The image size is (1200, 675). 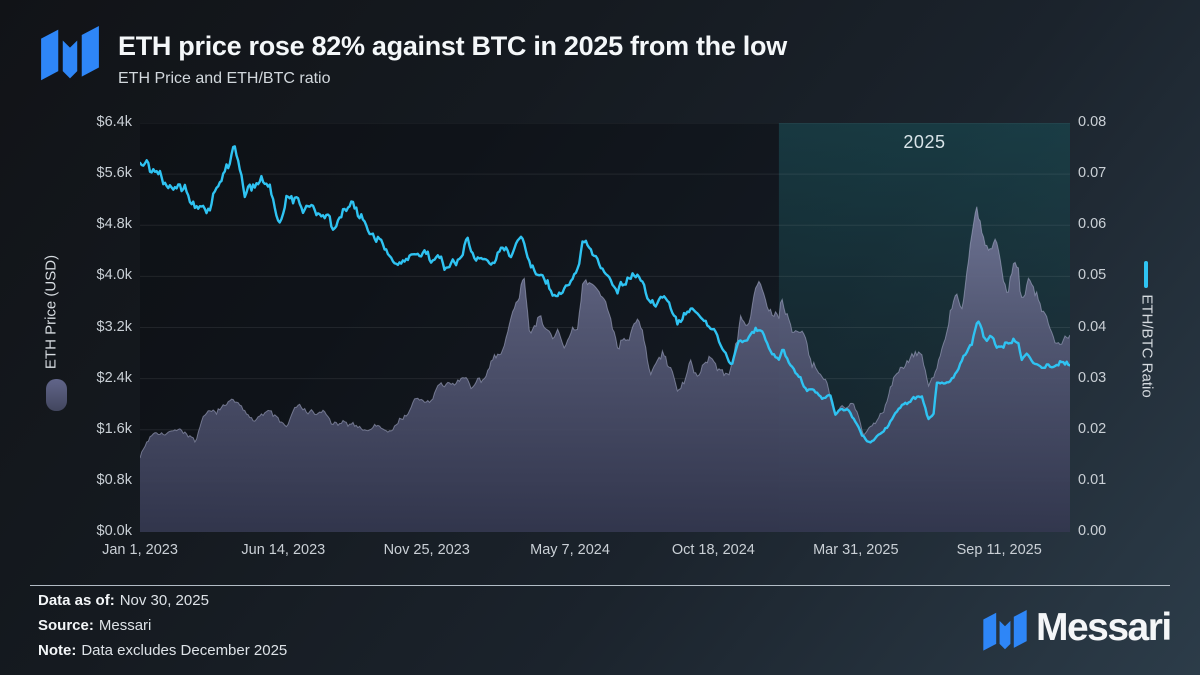 I want to click on left-axis-tick-label: $4.8k, so click(x=114, y=224).